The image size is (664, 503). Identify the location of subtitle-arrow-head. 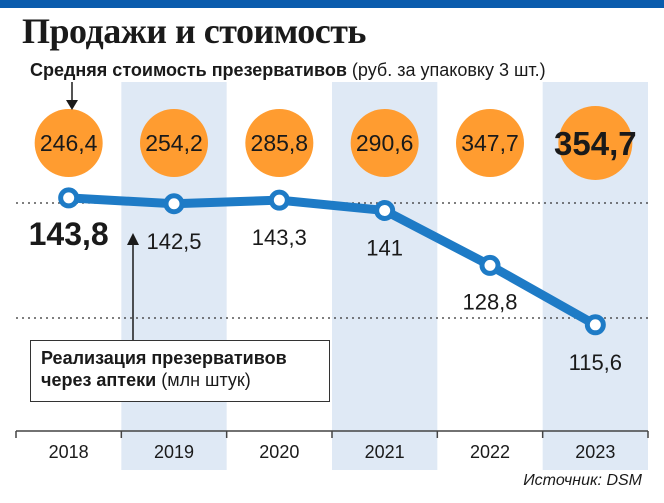
(72, 105).